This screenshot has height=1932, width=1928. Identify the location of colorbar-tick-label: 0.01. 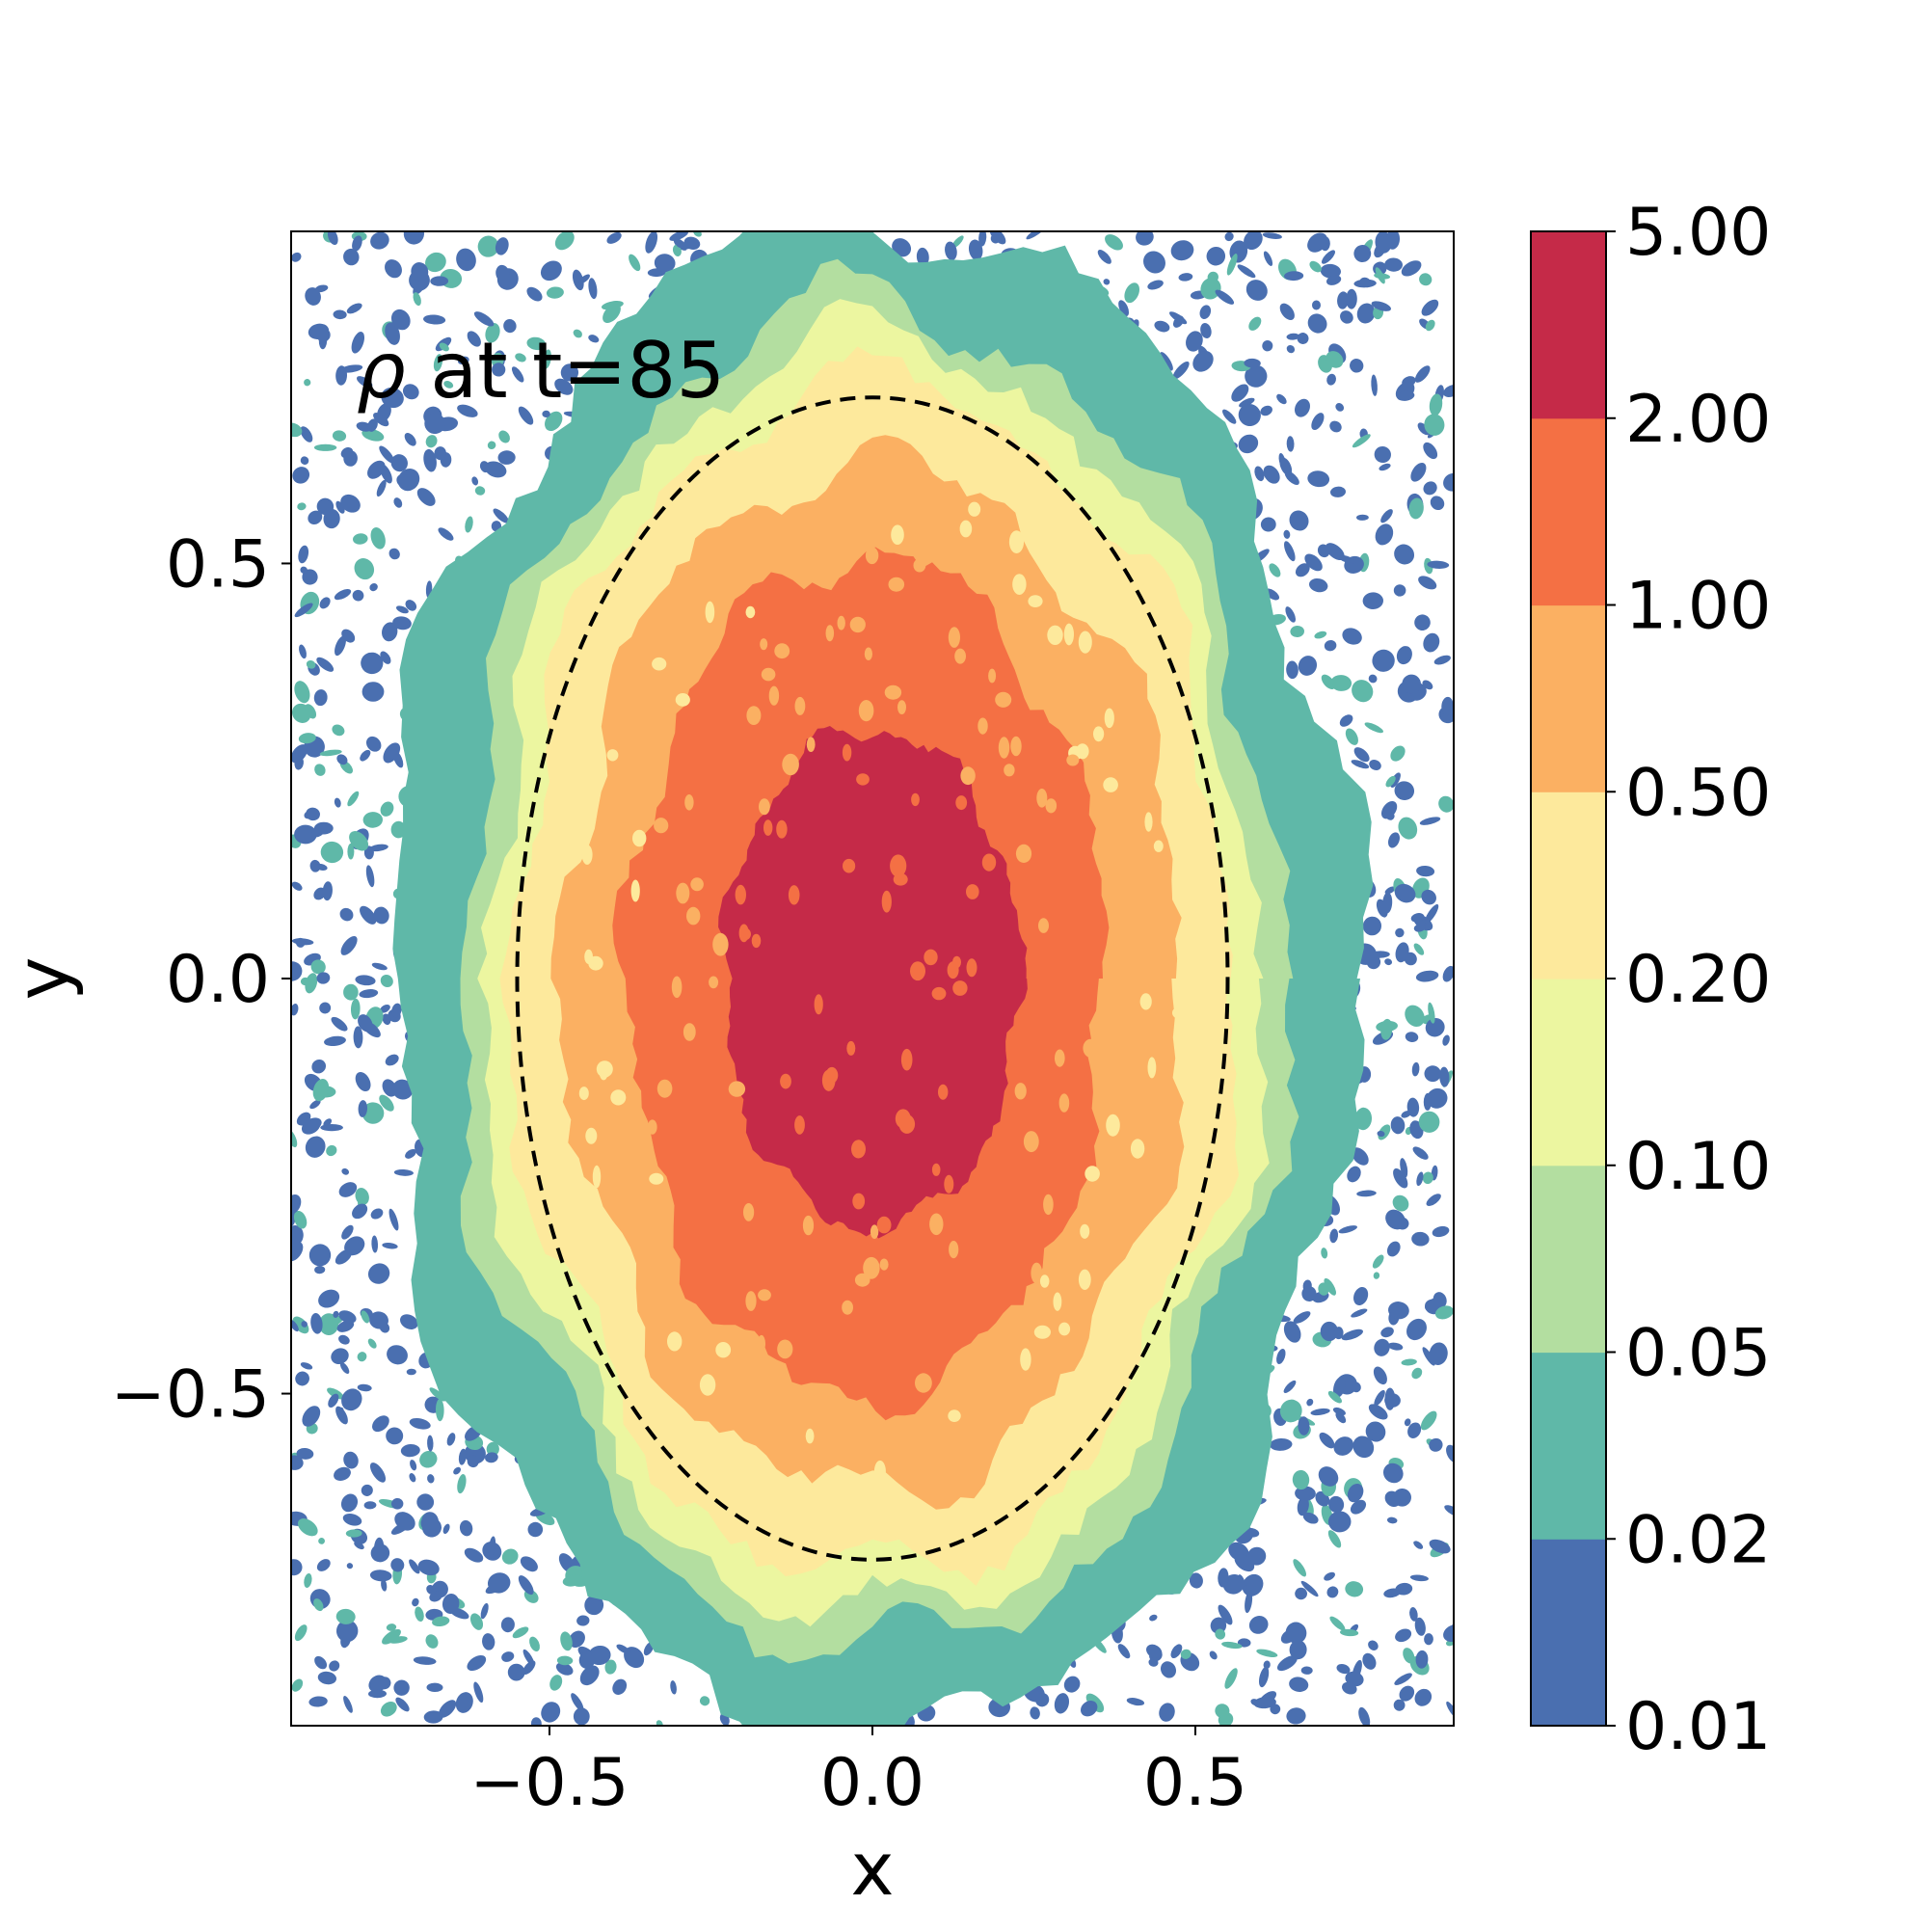
(1698, 1727).